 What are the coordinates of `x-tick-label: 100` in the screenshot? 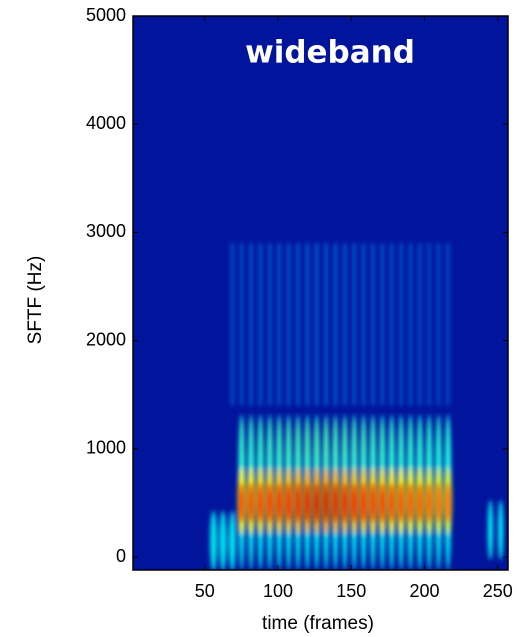 It's located at (278, 591).